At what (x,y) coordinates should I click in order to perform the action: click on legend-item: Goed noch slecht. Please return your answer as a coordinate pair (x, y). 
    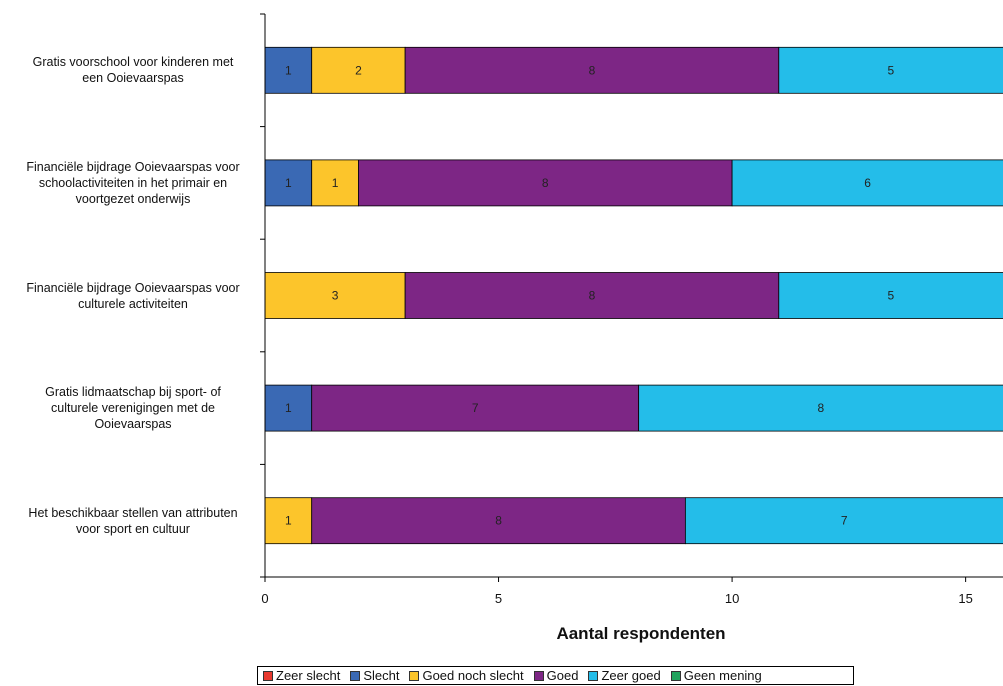
    Looking at the image, I should click on (466, 675).